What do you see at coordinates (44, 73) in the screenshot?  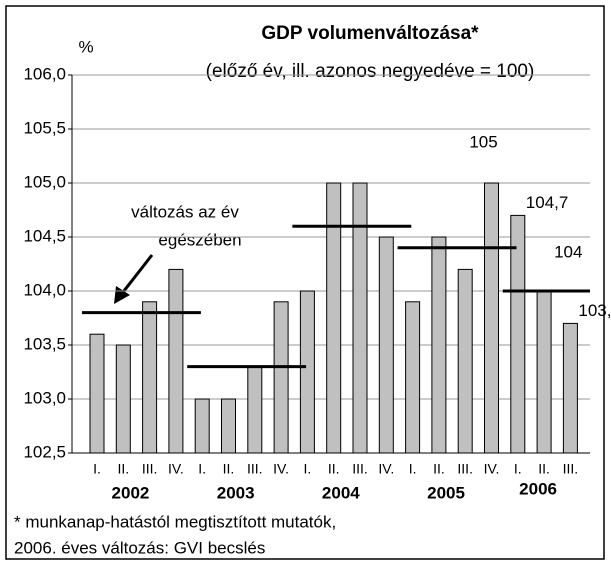 I see `y-tick-label: 106,0` at bounding box center [44, 73].